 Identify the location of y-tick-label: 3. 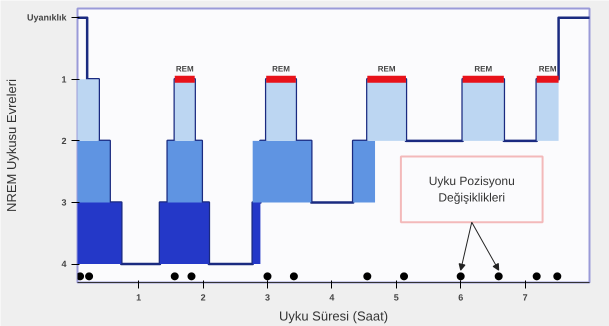
(64, 202).